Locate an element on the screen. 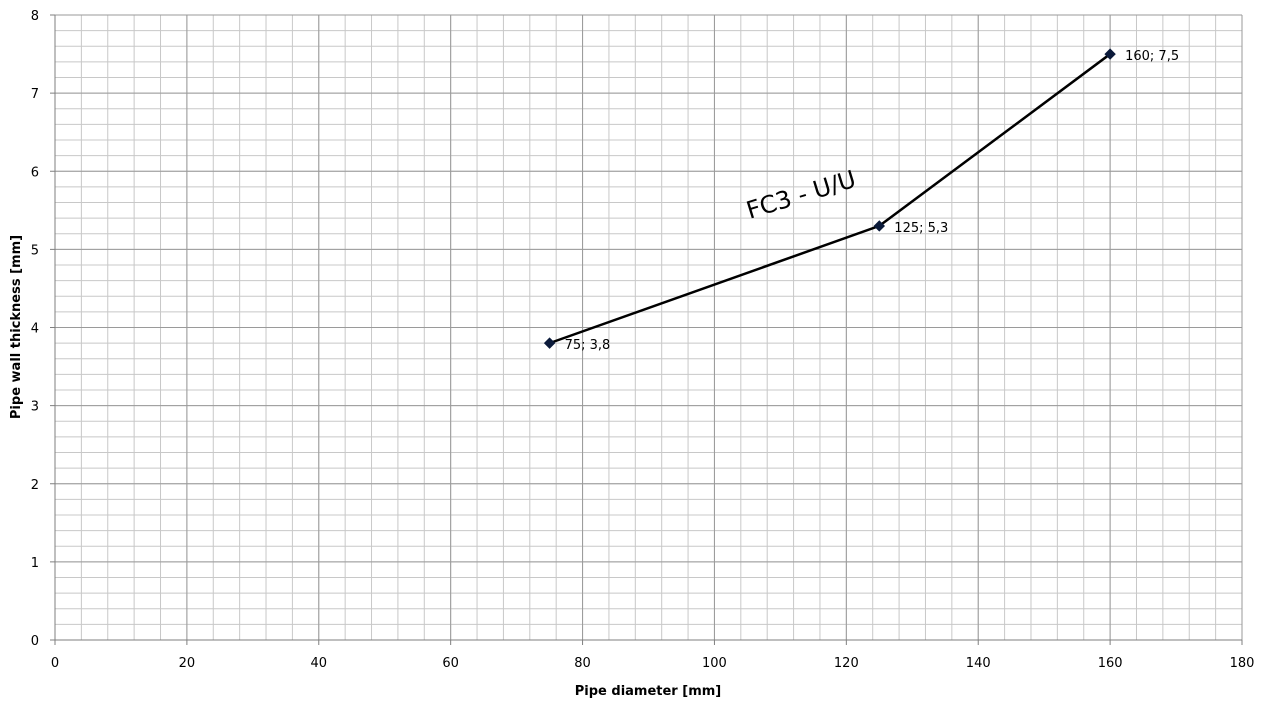 This screenshot has width=1268, height=703. y-tick-label: 8 is located at coordinates (35, 16).